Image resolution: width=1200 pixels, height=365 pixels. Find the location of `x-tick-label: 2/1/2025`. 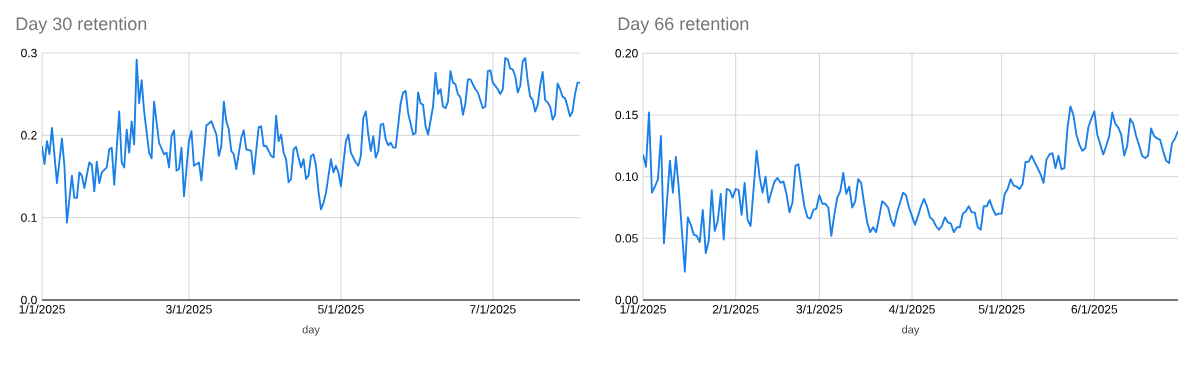

x-tick-label: 2/1/2025 is located at coordinates (735, 309).